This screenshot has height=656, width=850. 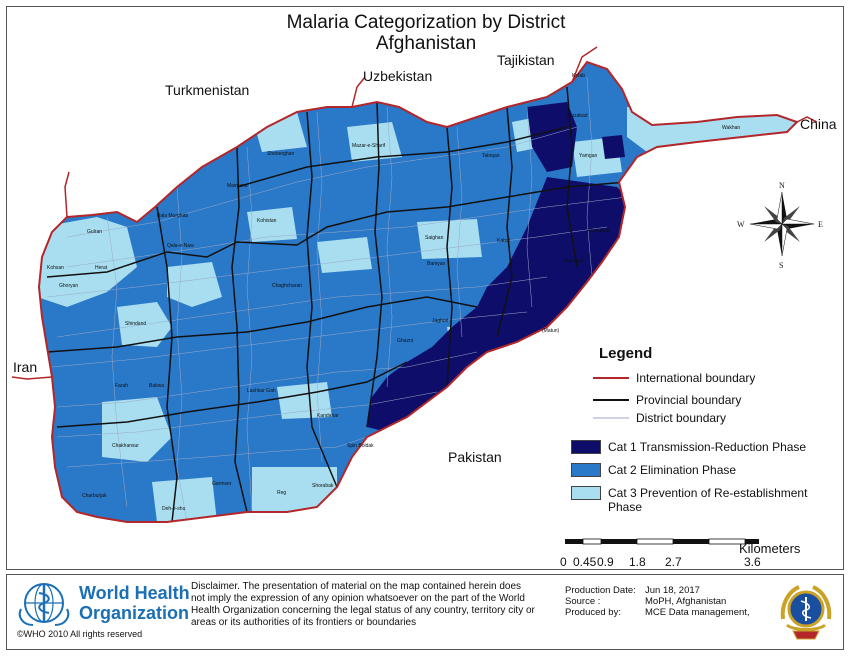 I want to click on source-label: Source :, so click(x=583, y=601).